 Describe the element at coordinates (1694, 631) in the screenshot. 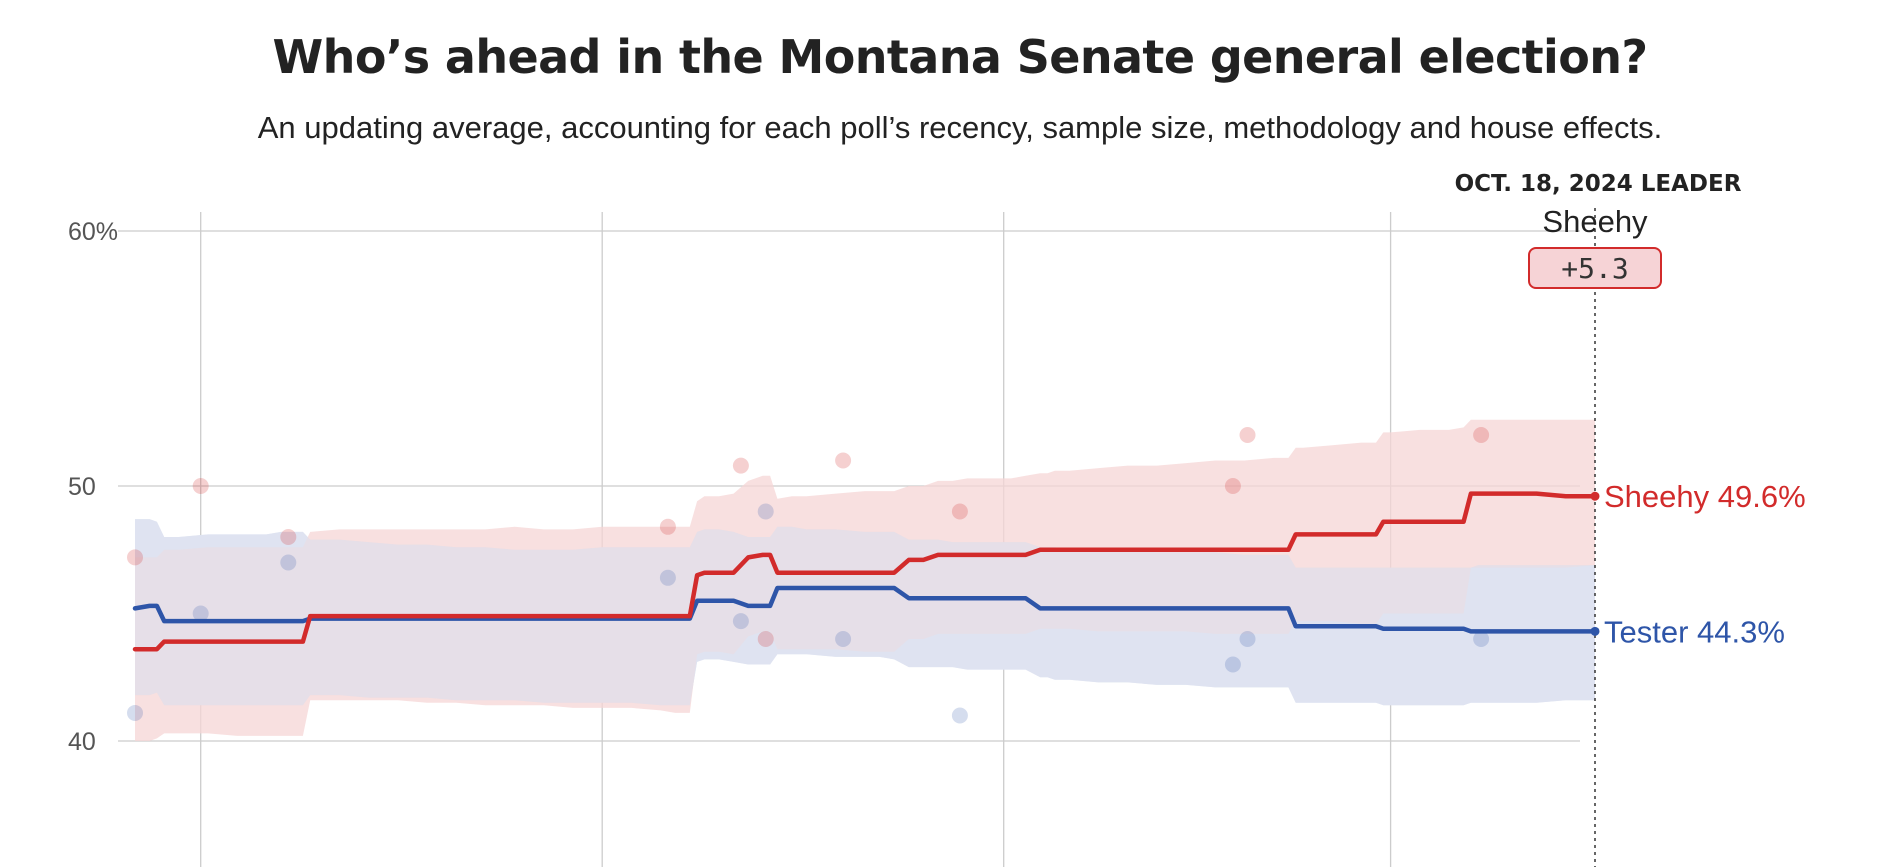

I see `tester-end-label: Tester 44.3%` at that location.